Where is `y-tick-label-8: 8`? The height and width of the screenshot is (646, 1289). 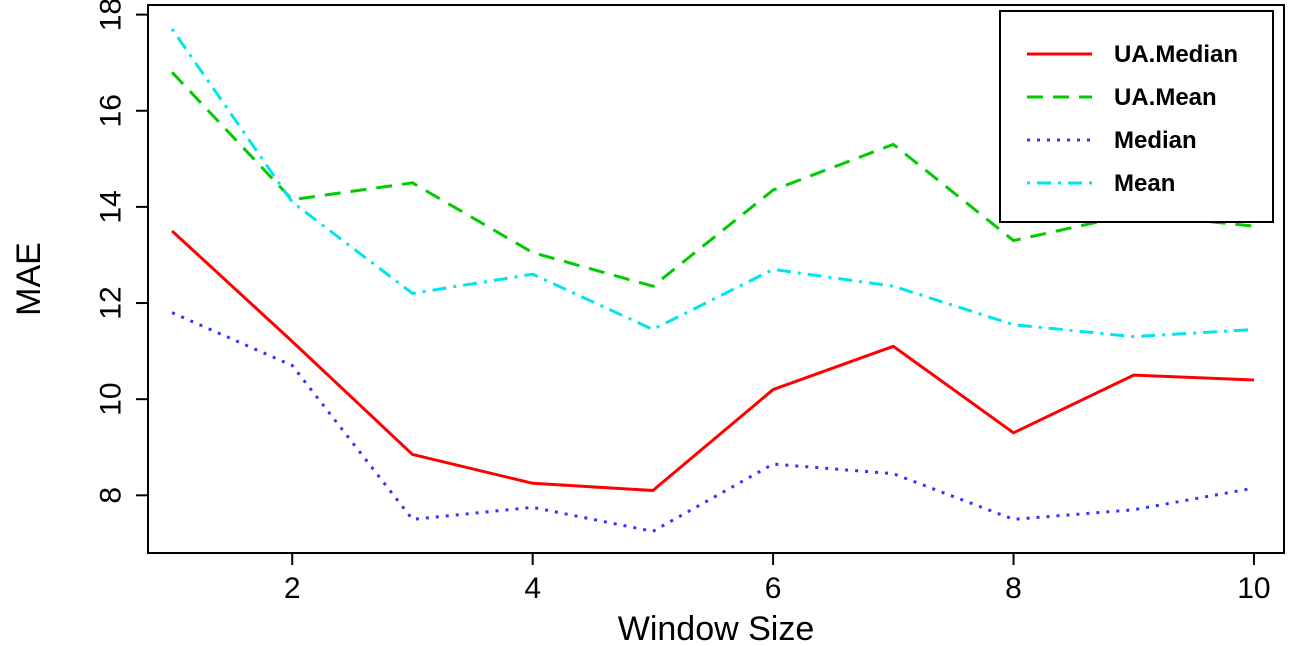
y-tick-label-8: 8 is located at coordinates (111, 495).